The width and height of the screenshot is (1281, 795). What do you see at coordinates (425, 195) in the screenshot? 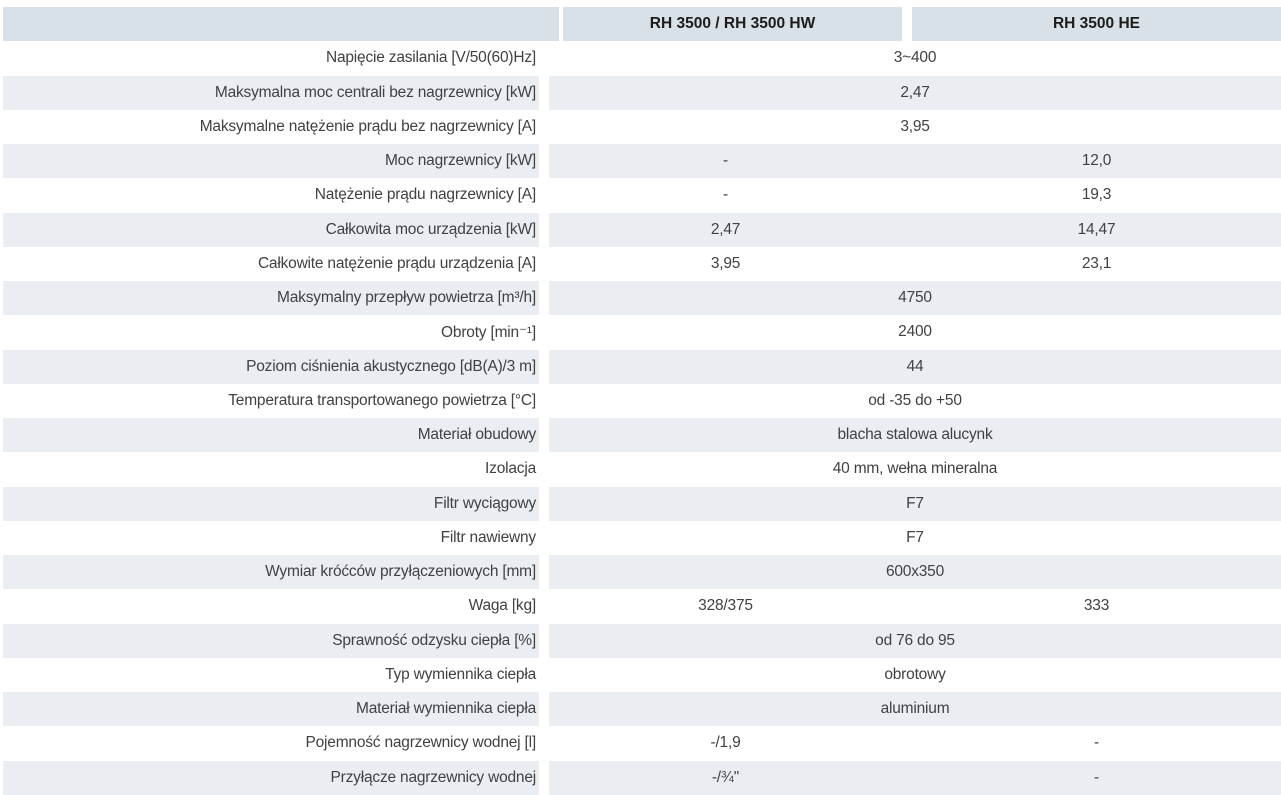
I see `row-label: Natężenie prądu nagrzewnicy [A]` at bounding box center [425, 195].